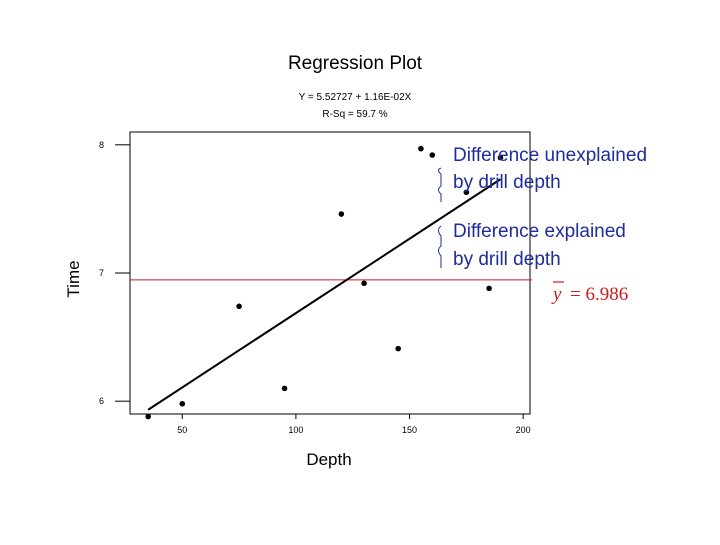 This screenshot has height=545, width=720. Describe the element at coordinates (409, 430) in the screenshot. I see `x-tick-label: 150` at that location.